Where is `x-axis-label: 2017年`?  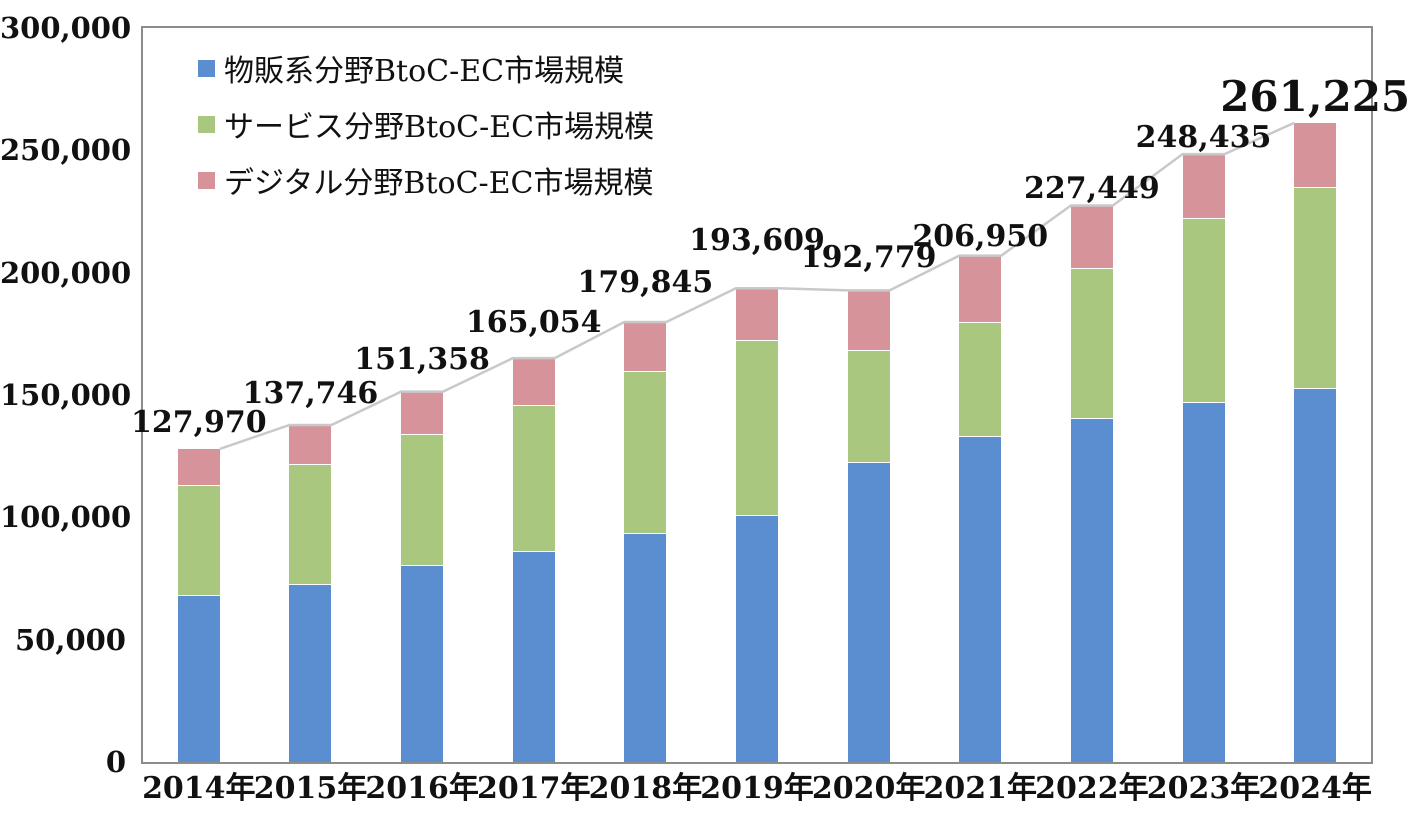 x-axis-label: 2017年 is located at coordinates (533, 788).